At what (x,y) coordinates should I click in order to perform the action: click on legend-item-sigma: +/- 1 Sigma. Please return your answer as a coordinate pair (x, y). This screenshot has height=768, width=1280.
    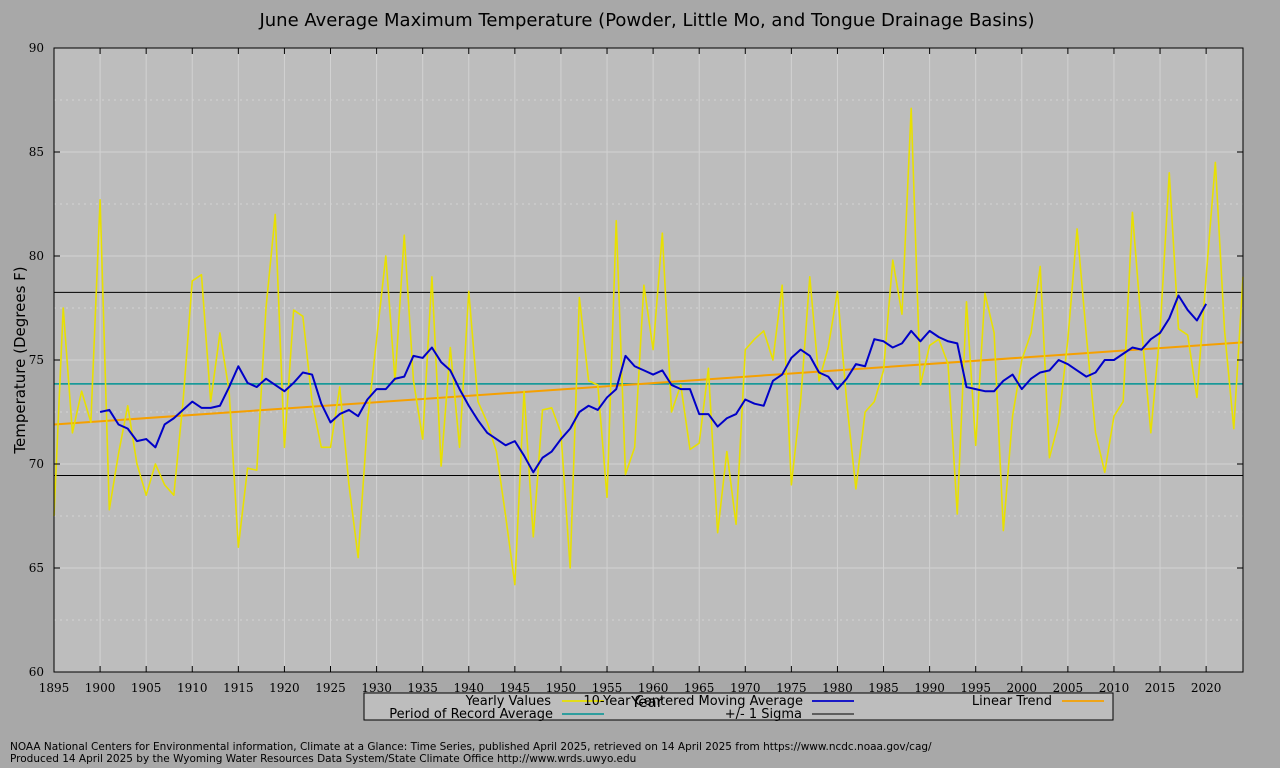
    Looking at the image, I should click on (789, 714).